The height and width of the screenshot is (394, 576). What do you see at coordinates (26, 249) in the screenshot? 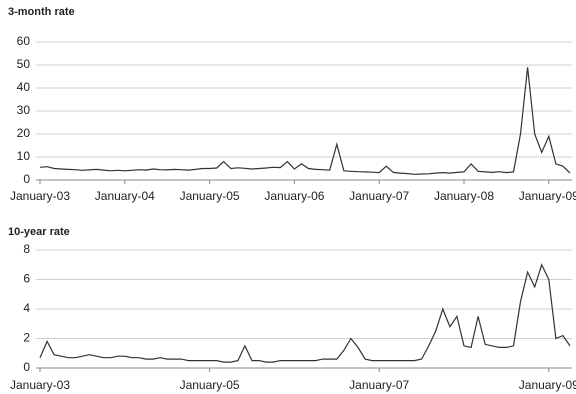
I see `y-tick-label: 8` at bounding box center [26, 249].